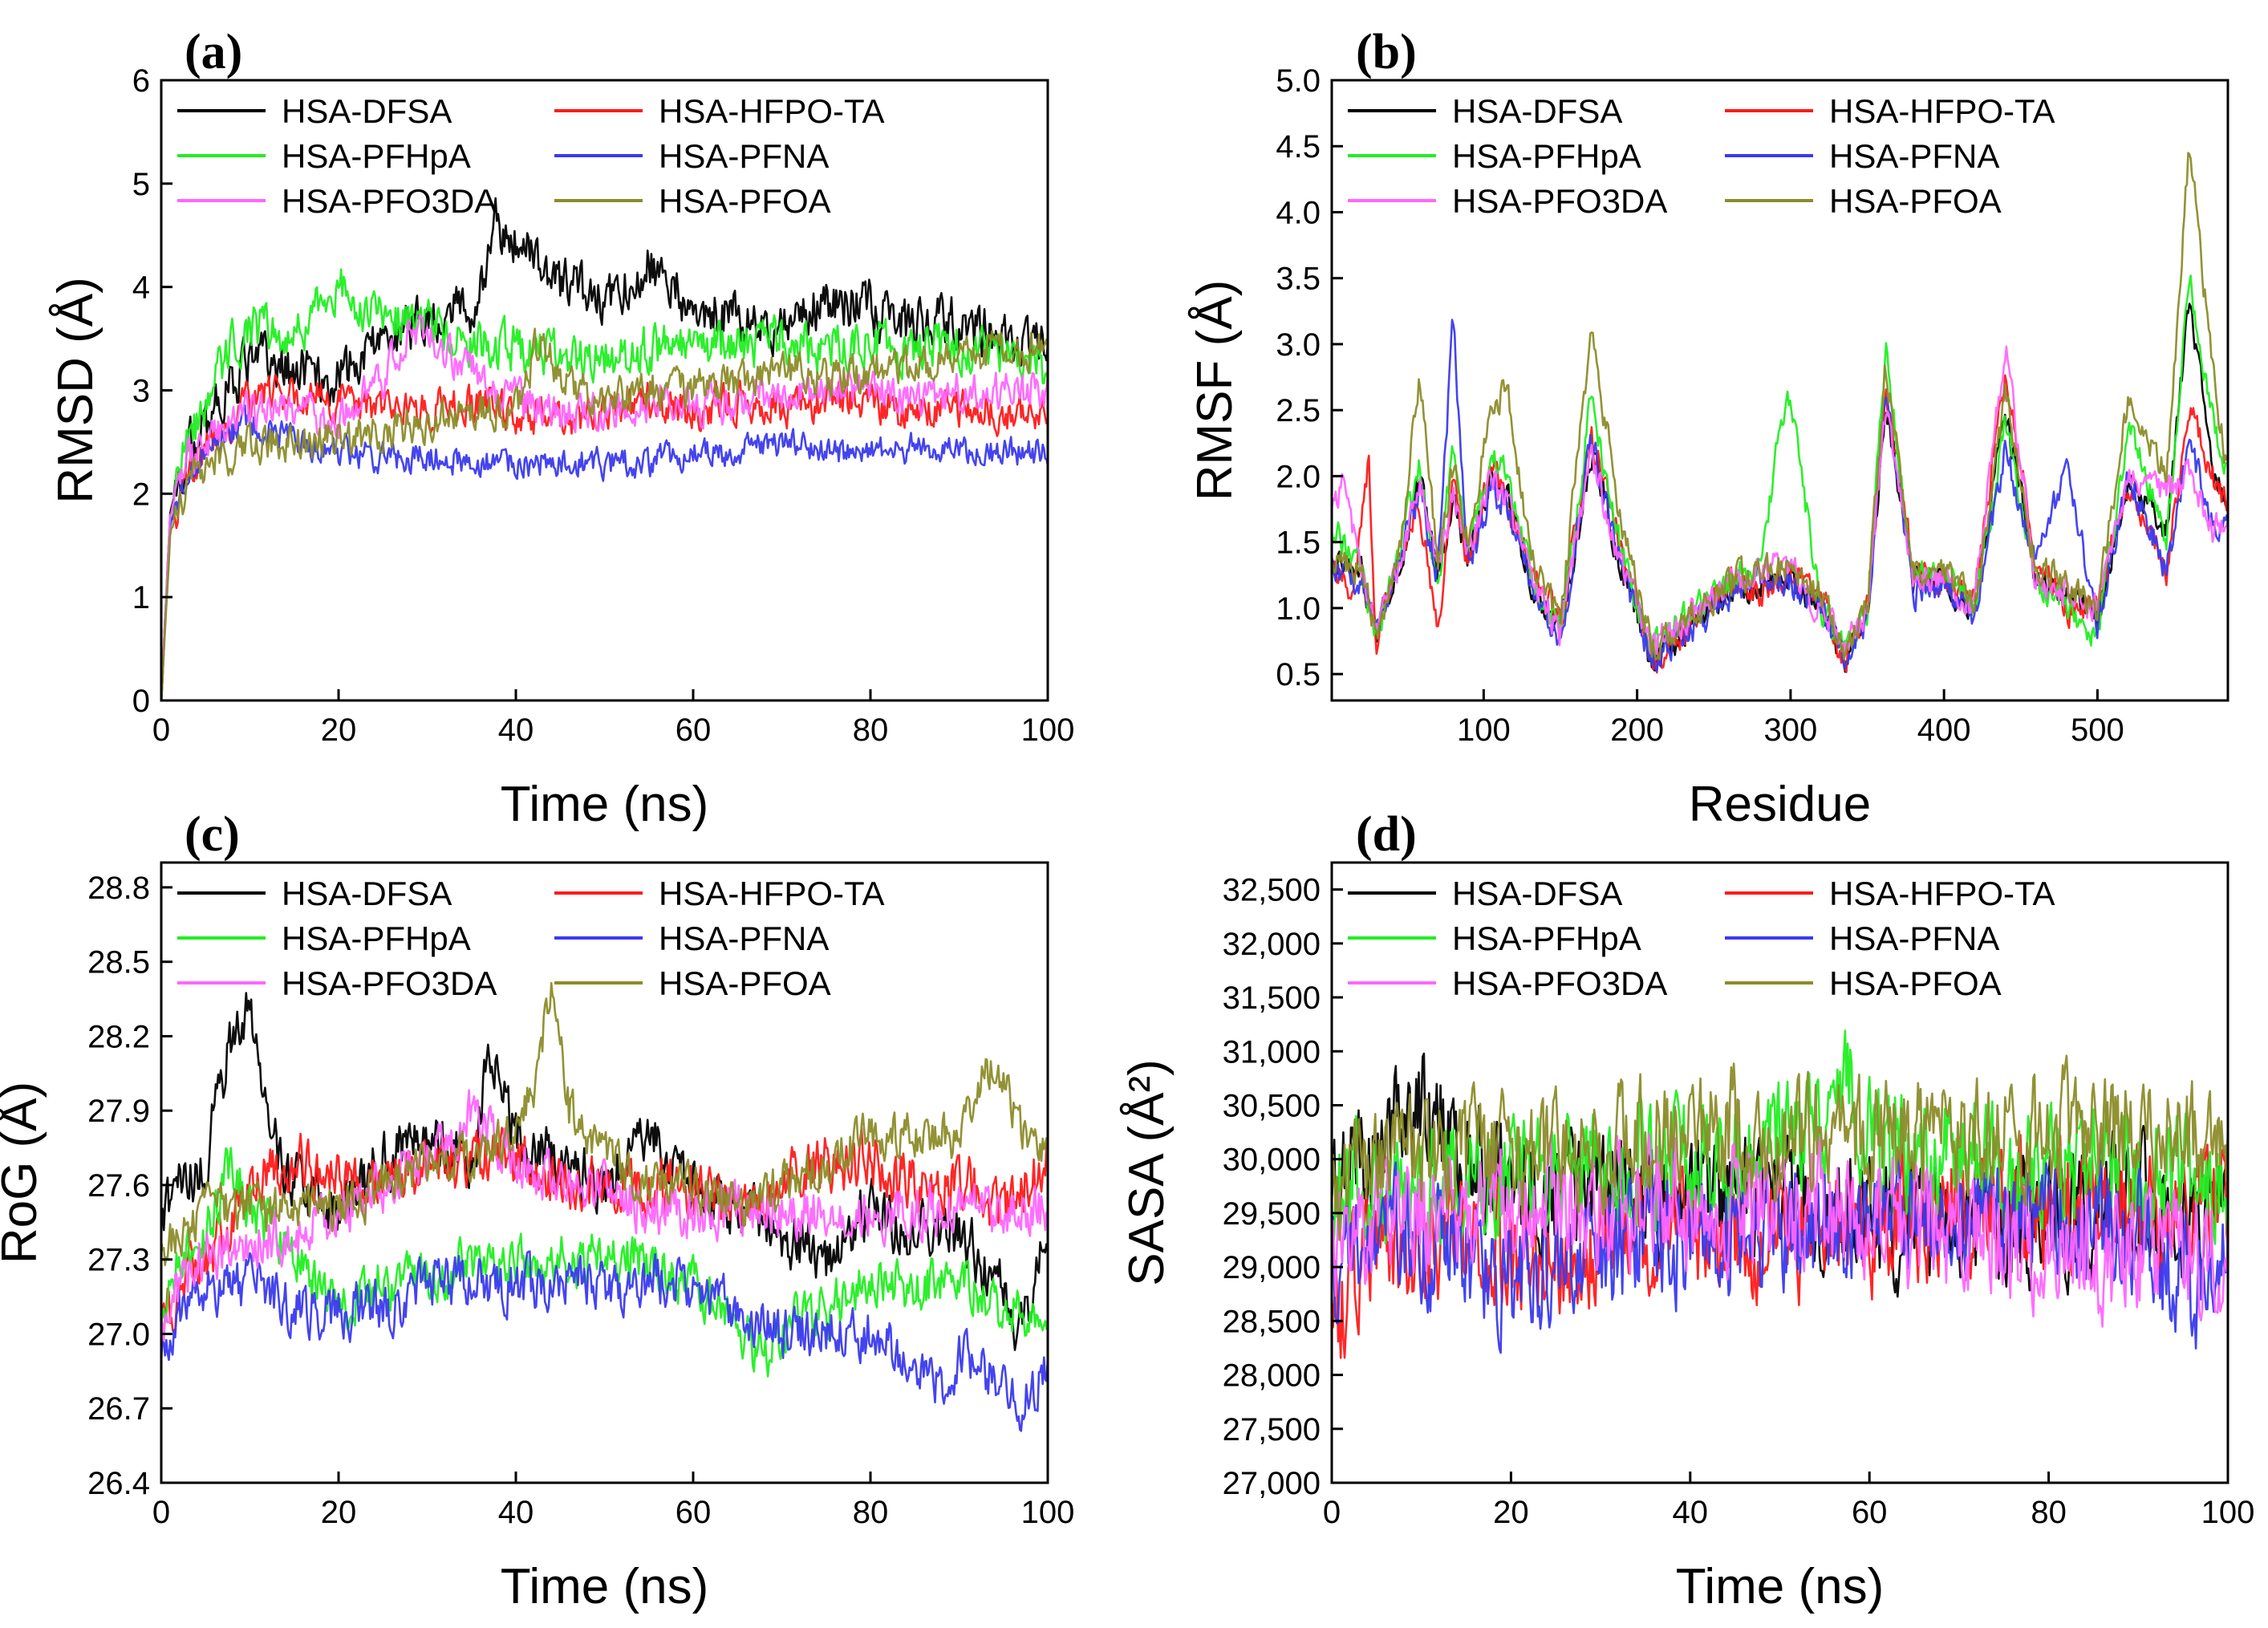 Image resolution: width=2268 pixels, height=1628 pixels. Describe the element at coordinates (604, 1230) in the screenshot. I see `series-line-hsa-hfpo-ta` at that location.